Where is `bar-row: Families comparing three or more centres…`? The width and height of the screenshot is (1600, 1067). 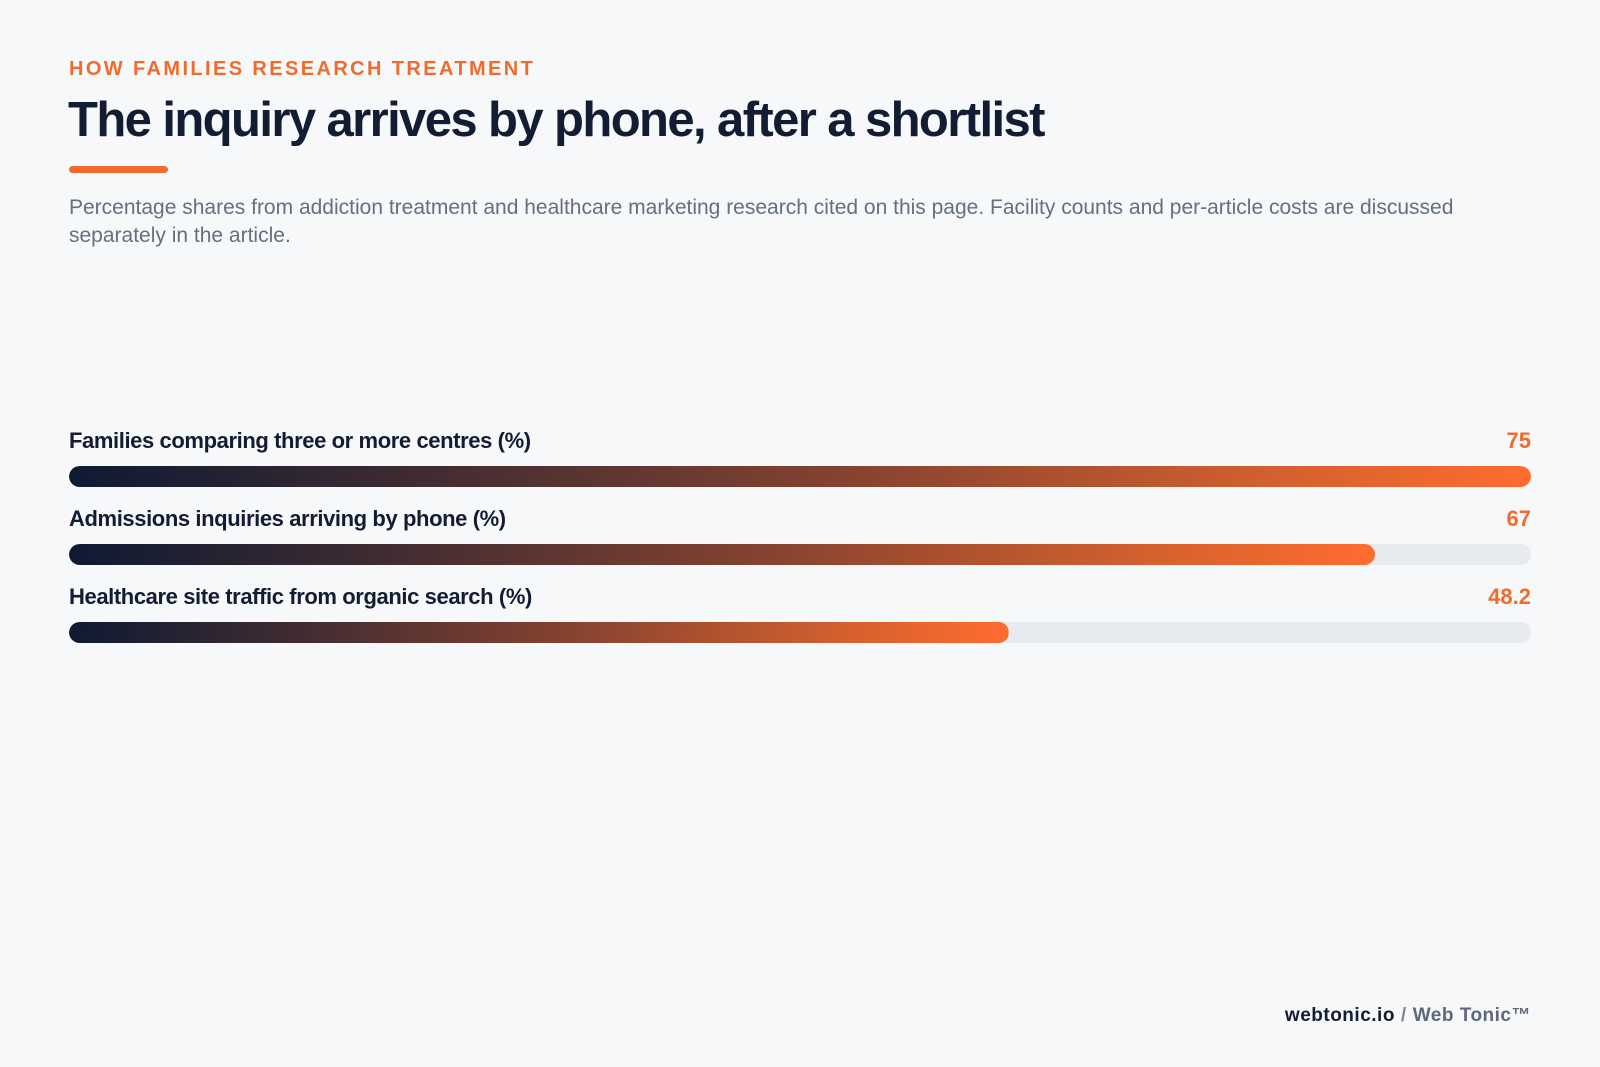
bar-row: Families comparing three or more centres… is located at coordinates (800, 463).